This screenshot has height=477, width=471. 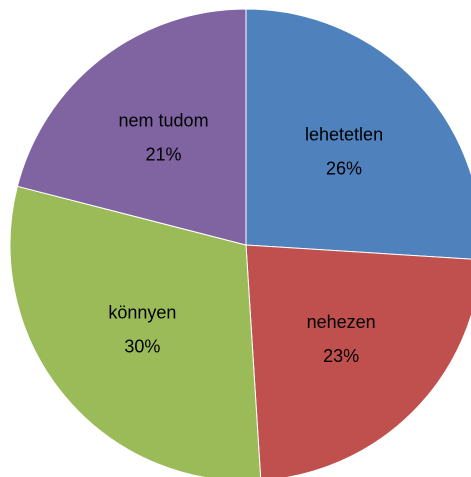 What do you see at coordinates (164, 154) in the screenshot?
I see `slice-value-label: 21%` at bounding box center [164, 154].